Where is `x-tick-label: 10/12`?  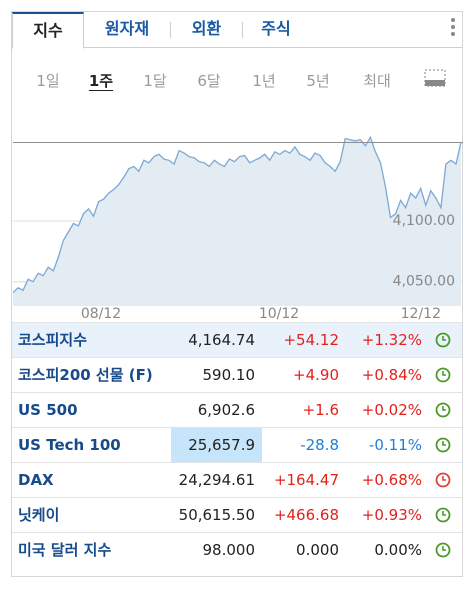 x-tick-label: 10/12 is located at coordinates (279, 314).